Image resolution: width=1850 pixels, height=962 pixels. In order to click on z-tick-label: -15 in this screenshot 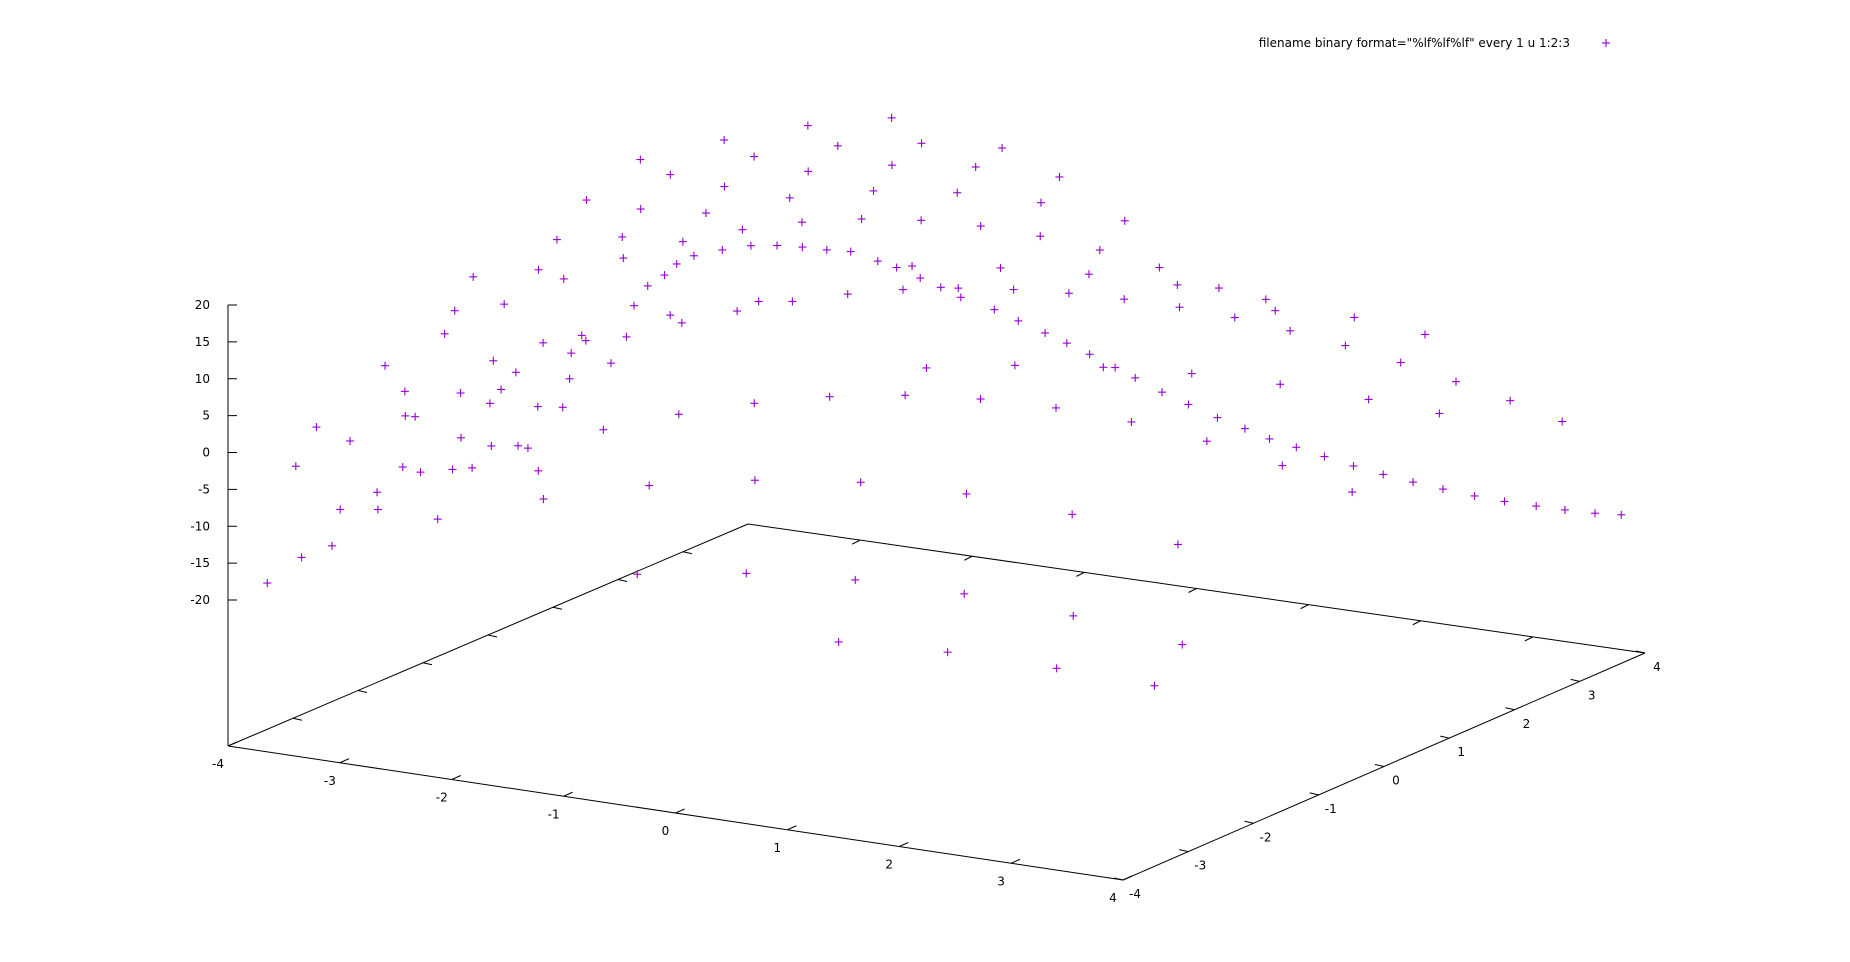, I will do `click(200, 563)`.